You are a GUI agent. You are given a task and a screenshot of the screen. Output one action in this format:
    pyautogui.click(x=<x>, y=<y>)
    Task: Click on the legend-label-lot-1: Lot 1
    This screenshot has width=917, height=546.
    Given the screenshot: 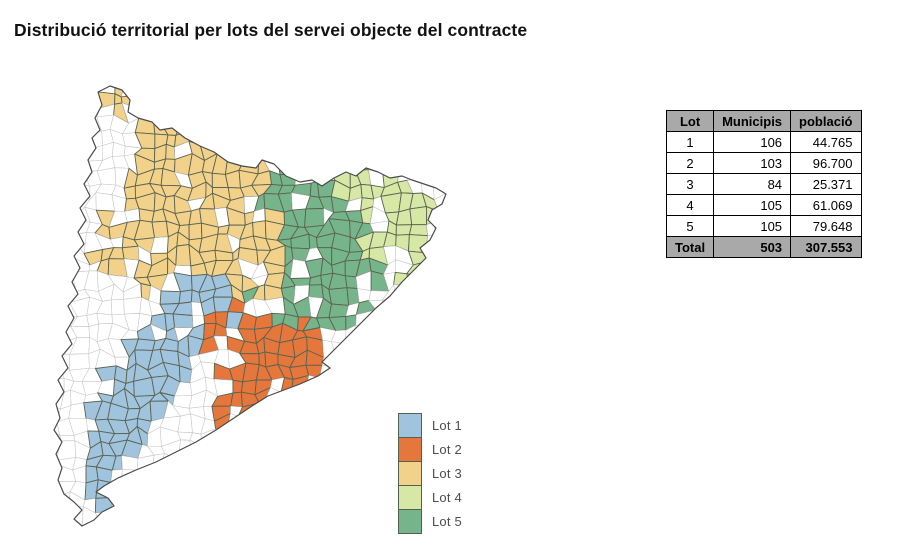 What is the action you would take?
    pyautogui.click(x=447, y=425)
    